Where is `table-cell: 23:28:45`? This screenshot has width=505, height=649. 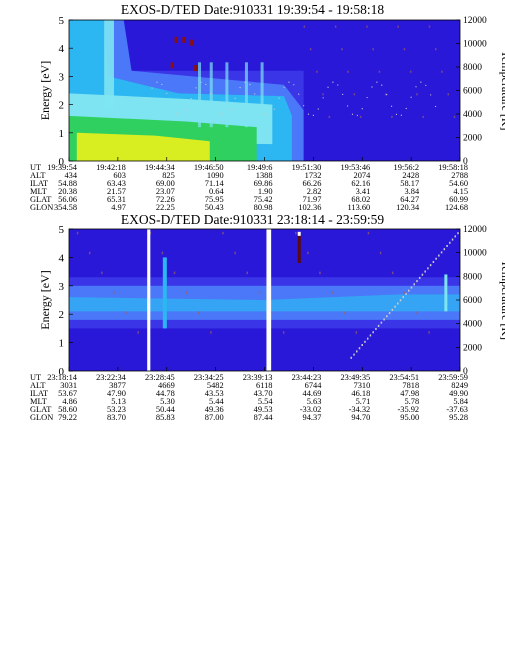 table-cell: 23:28:45 is located at coordinates (159, 377).